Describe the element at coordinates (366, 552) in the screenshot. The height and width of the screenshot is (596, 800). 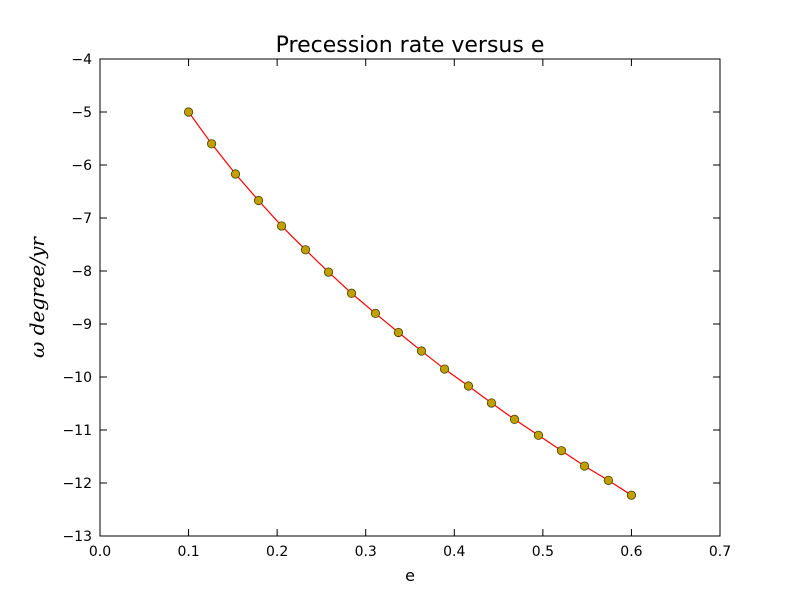
I see `x-tick-label: 0.3` at that location.